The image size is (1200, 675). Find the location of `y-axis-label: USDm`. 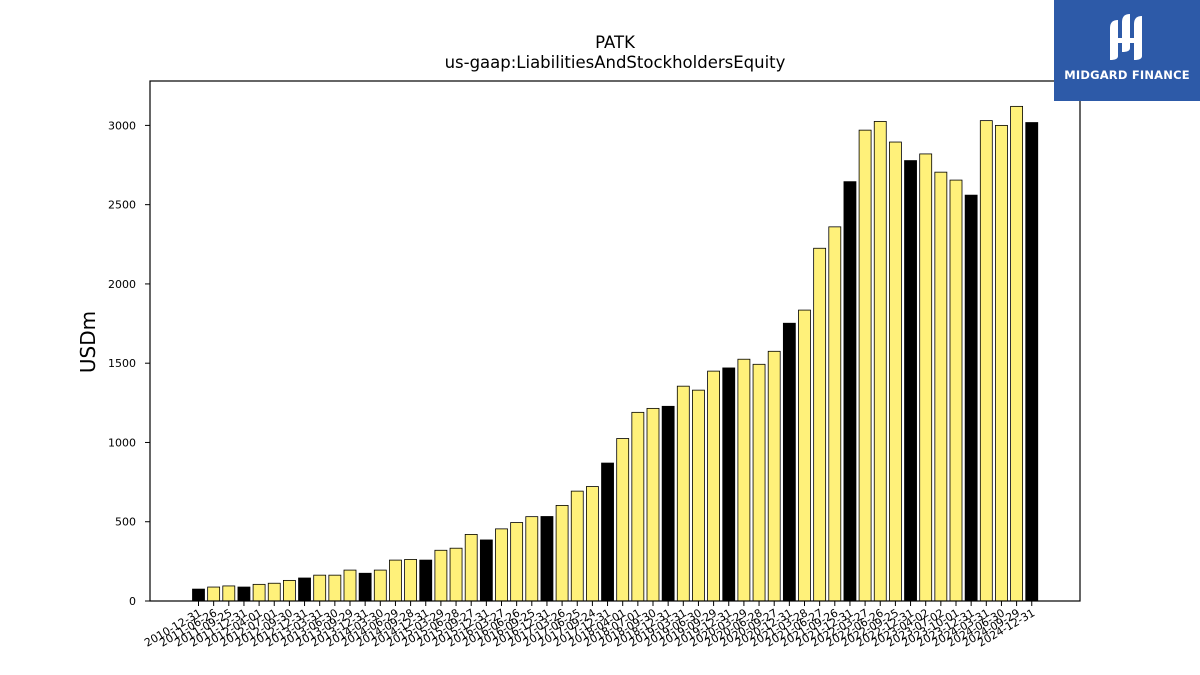

y-axis-label: USDm is located at coordinates (88, 342).